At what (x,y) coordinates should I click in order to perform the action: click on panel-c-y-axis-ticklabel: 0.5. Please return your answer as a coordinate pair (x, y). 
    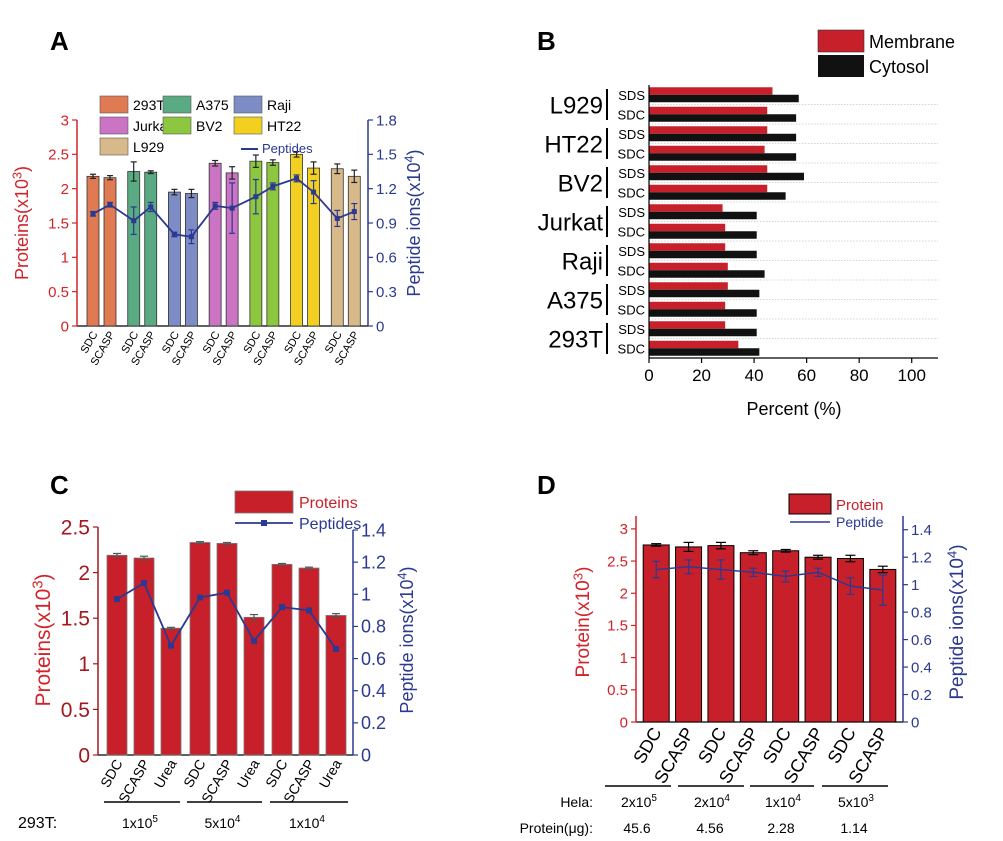
    Looking at the image, I should click on (75, 710).